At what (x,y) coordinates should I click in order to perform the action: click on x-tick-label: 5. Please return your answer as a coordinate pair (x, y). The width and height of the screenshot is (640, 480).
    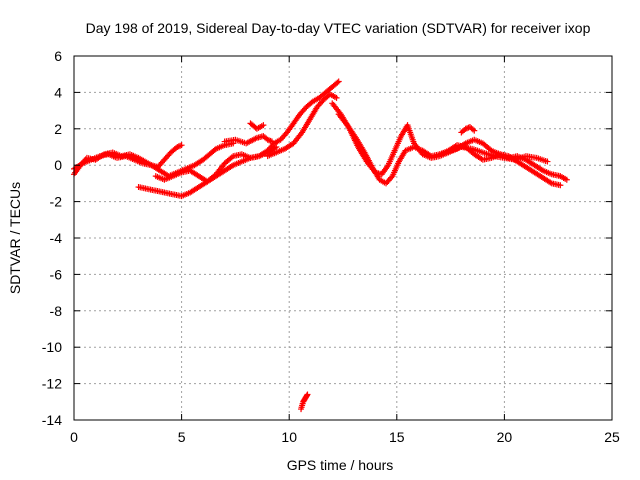
    Looking at the image, I should click on (182, 437).